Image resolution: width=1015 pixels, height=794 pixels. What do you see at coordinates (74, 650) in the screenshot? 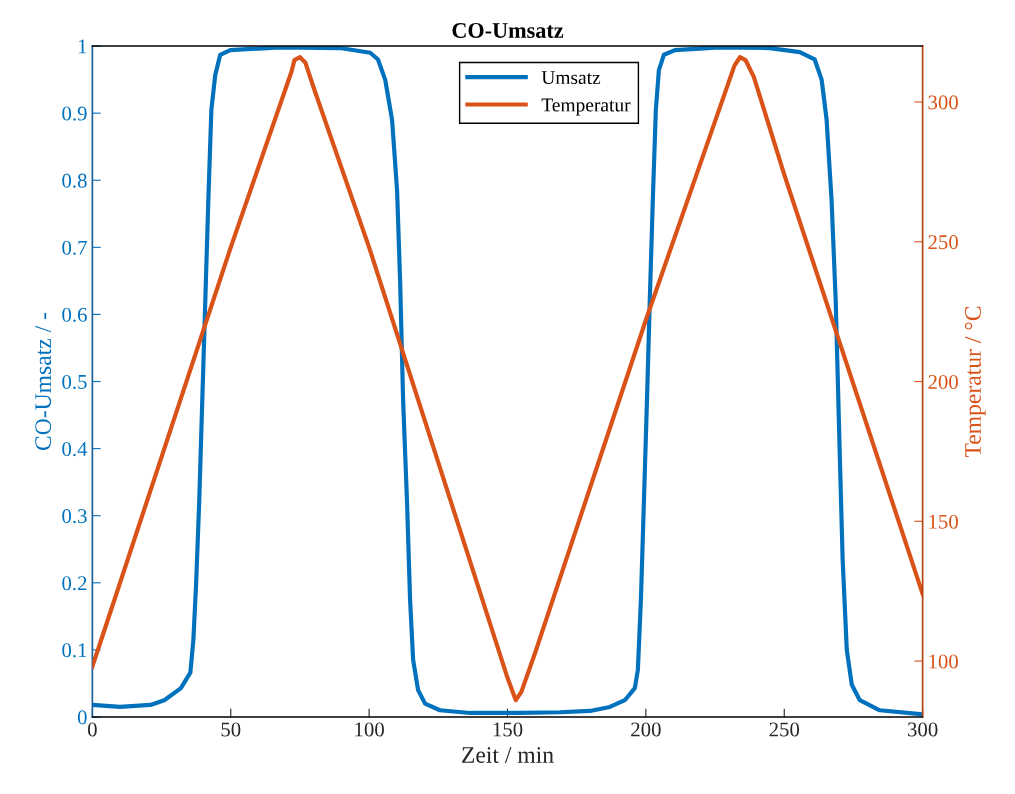
I see `y-tick-label: 0.1` at bounding box center [74, 650].